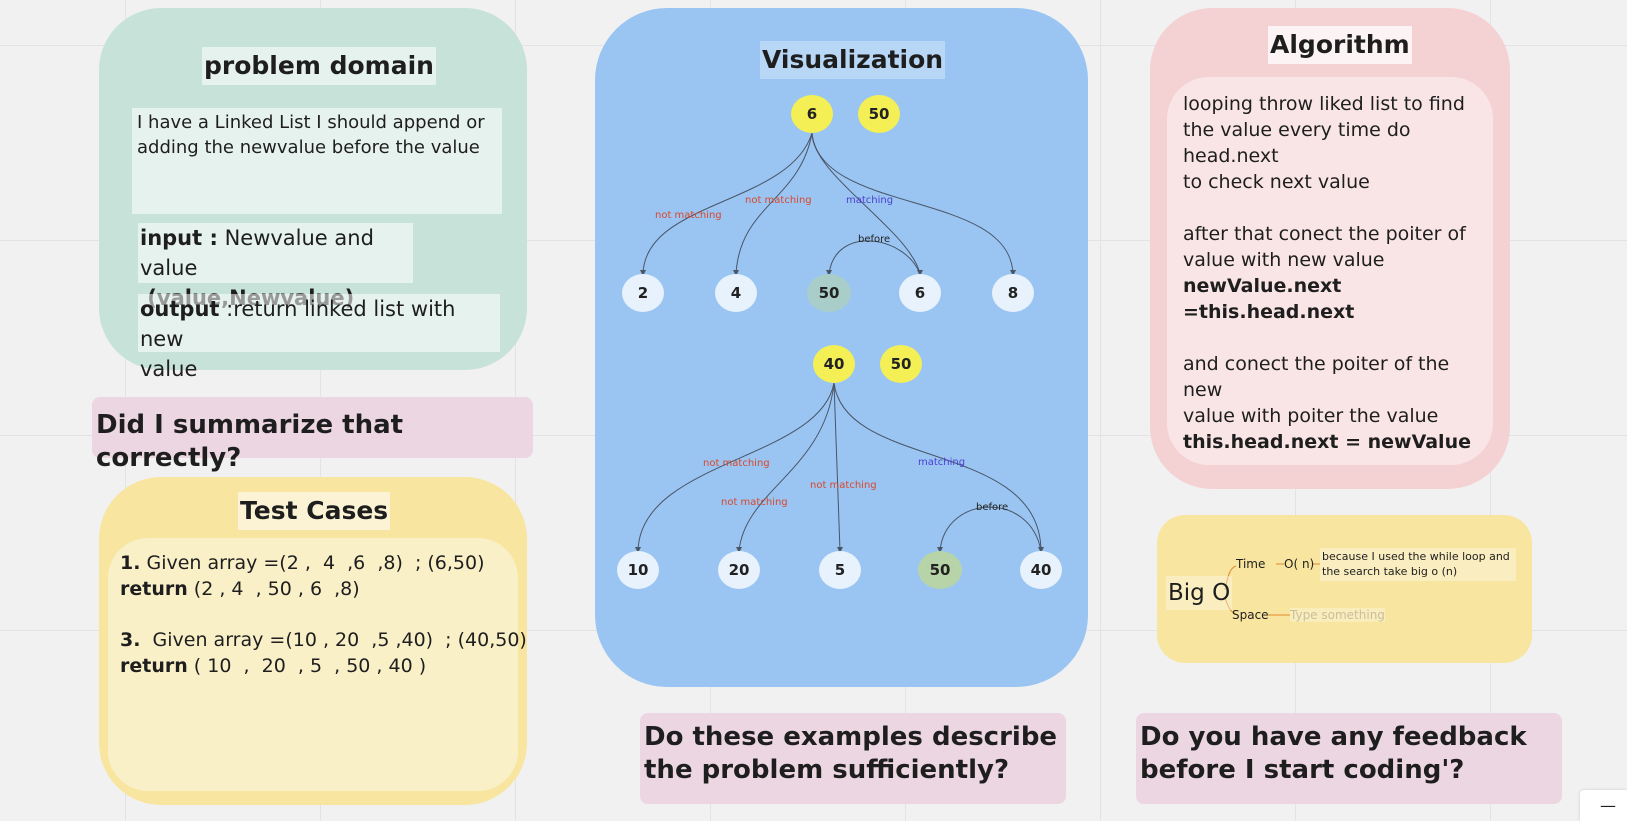 Image resolution: width=1627 pixels, height=821 pixels. What do you see at coordinates (1199, 593) in the screenshot?
I see `big-o-label: Big O` at bounding box center [1199, 593].